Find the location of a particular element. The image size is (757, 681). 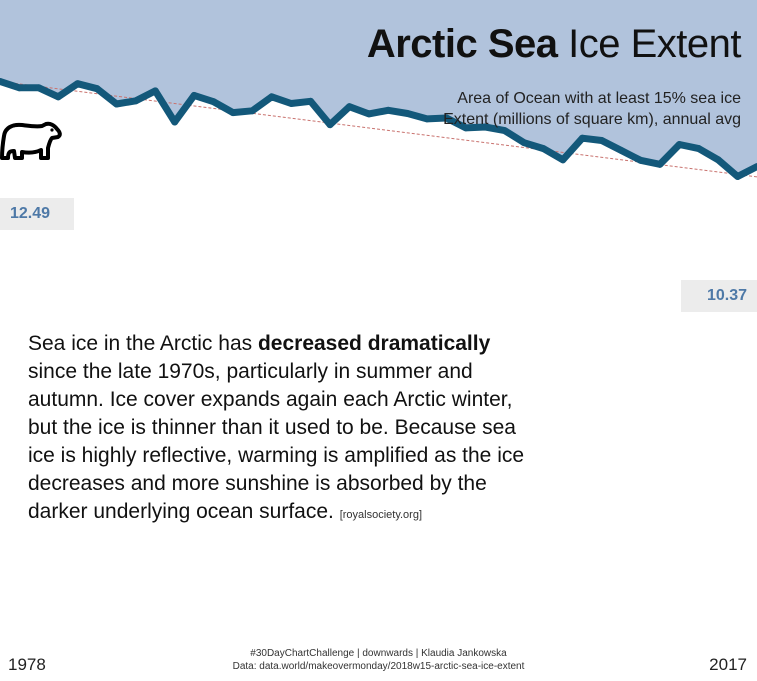

data-point-1987 is located at coordinates (175, 122).